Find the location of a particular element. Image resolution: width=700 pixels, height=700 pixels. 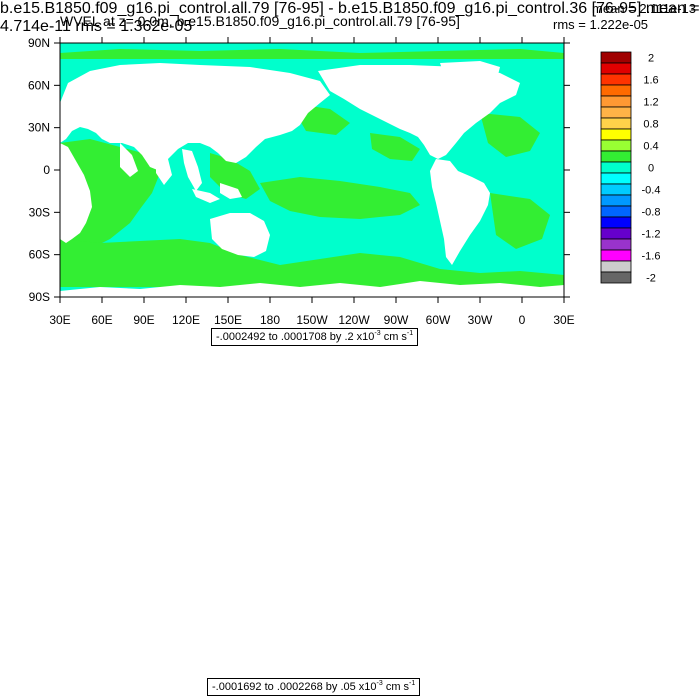

panel-1-x-tick-label: 120E is located at coordinates (186, 320).